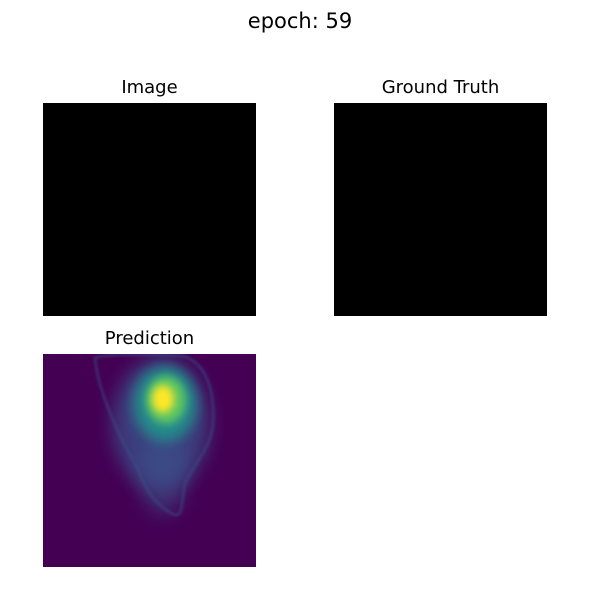 The image size is (600, 600). I want to click on image-panel, so click(149, 209).